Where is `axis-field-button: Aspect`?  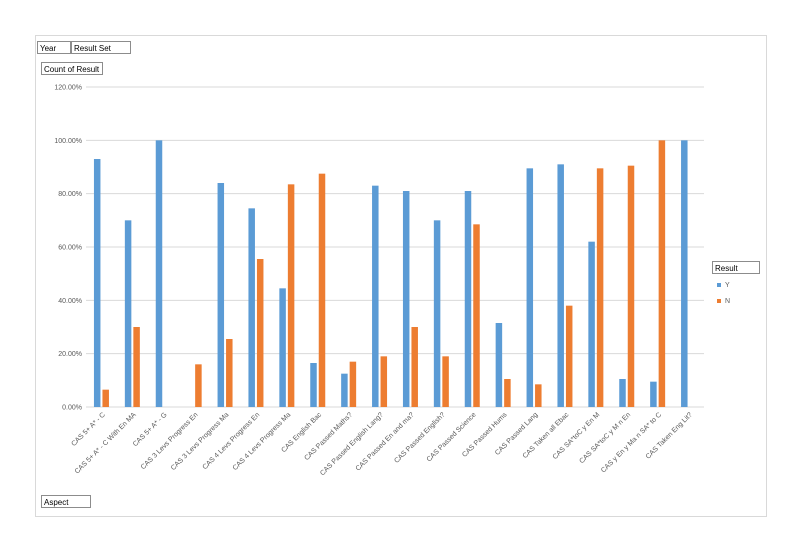 axis-field-button: Aspect is located at coordinates (66, 501).